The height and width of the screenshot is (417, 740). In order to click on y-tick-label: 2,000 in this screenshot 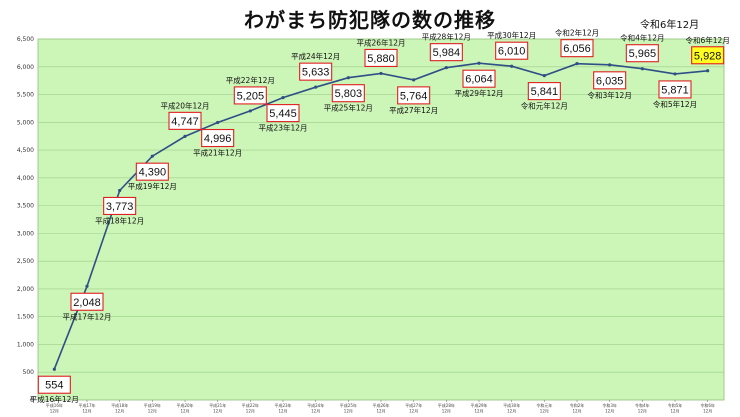, I will do `click(25, 289)`.